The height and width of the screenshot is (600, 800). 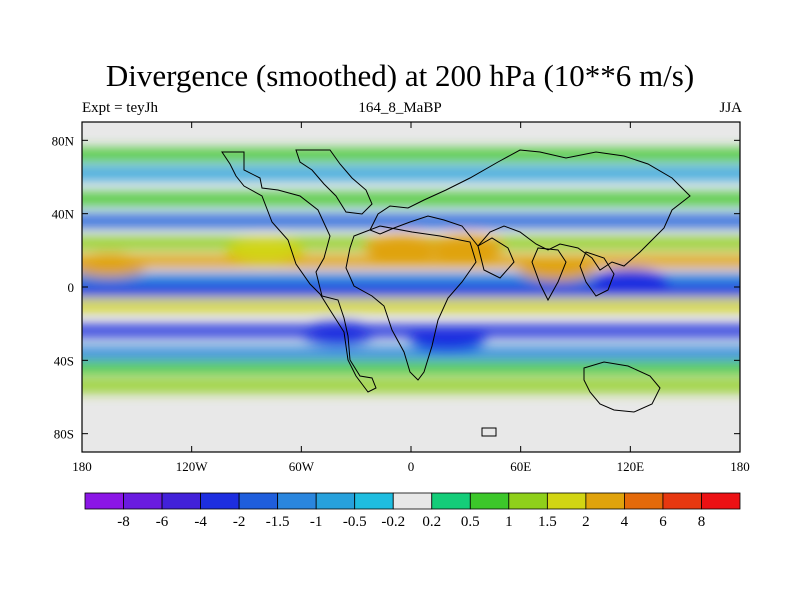 I want to click on x-tick-label: 120W, so click(x=192, y=466).